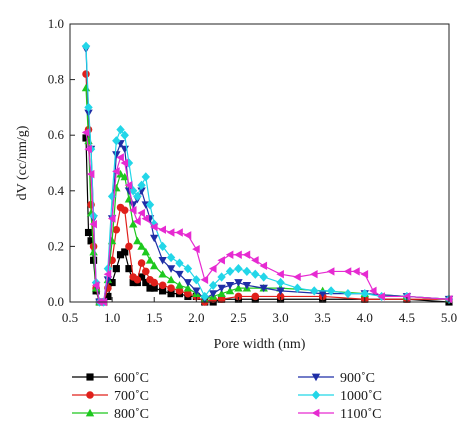 The image size is (474, 440). I want to click on legend-label: 800˚C, so click(131, 414).